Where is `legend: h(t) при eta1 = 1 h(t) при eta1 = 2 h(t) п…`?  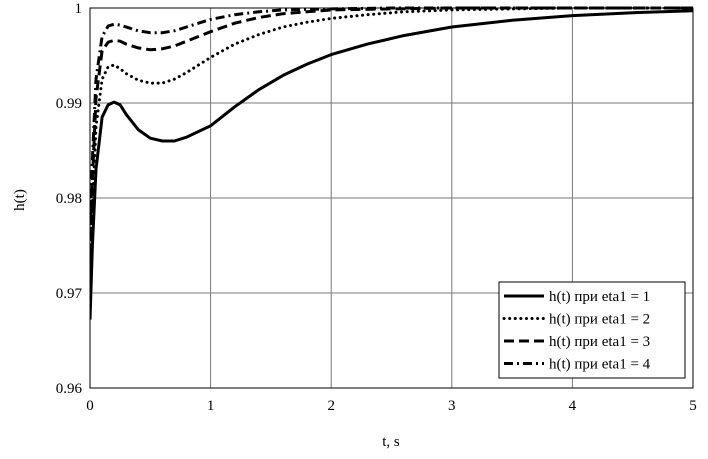 legend: h(t) при eta1 = 1 h(t) при eta1 = 2 h(t) п… is located at coordinates (592, 330).